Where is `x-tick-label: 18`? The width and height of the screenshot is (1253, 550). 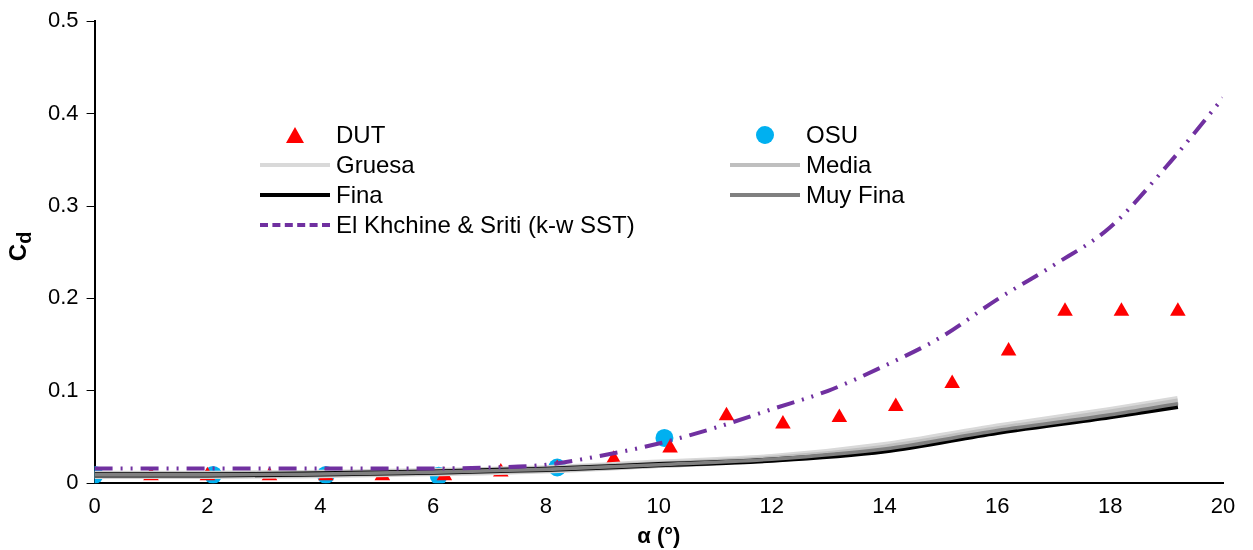
x-tick-label: 18 is located at coordinates (1110, 506).